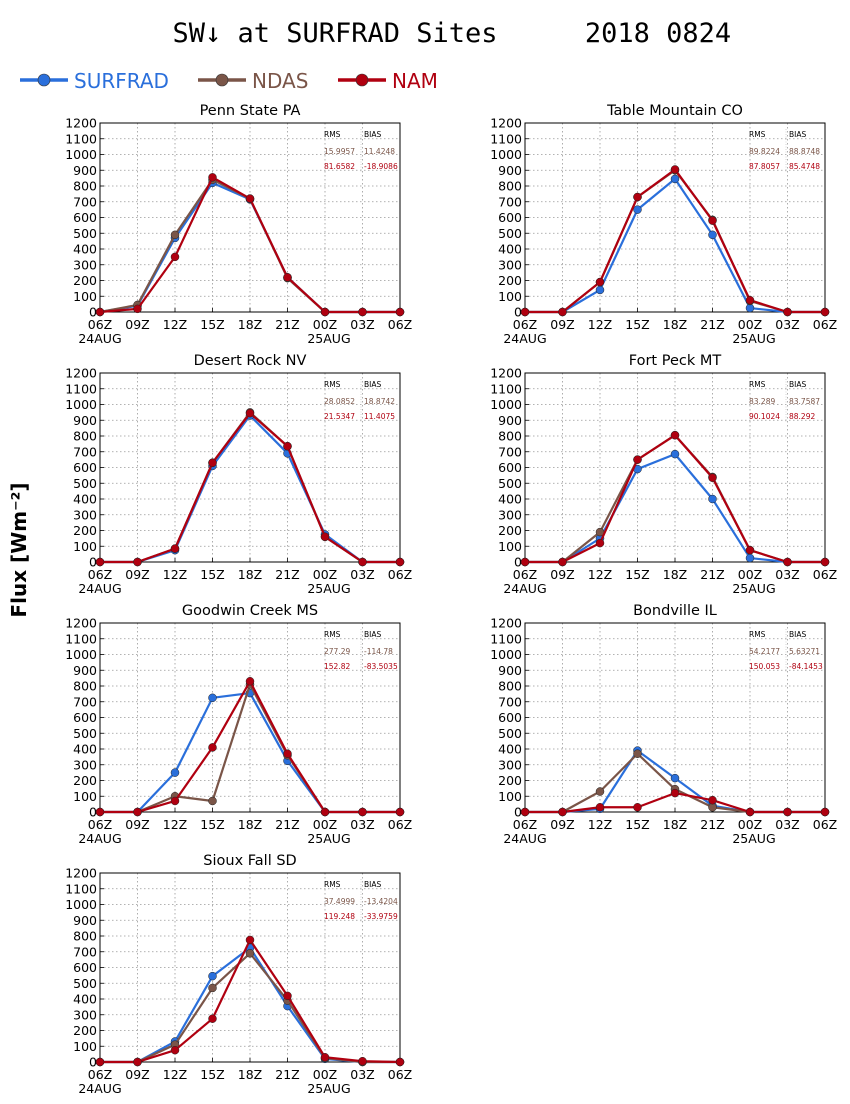 The height and width of the screenshot is (1104, 850). Describe the element at coordinates (372, 884) in the screenshot. I see `stats-header-bias: BIAS` at that location.